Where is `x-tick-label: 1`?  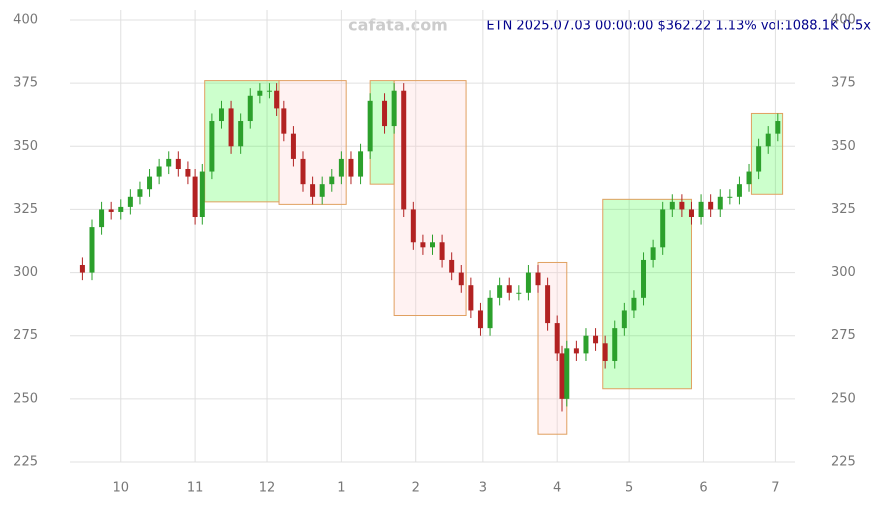
x-tick-label: 1 is located at coordinates (341, 488).